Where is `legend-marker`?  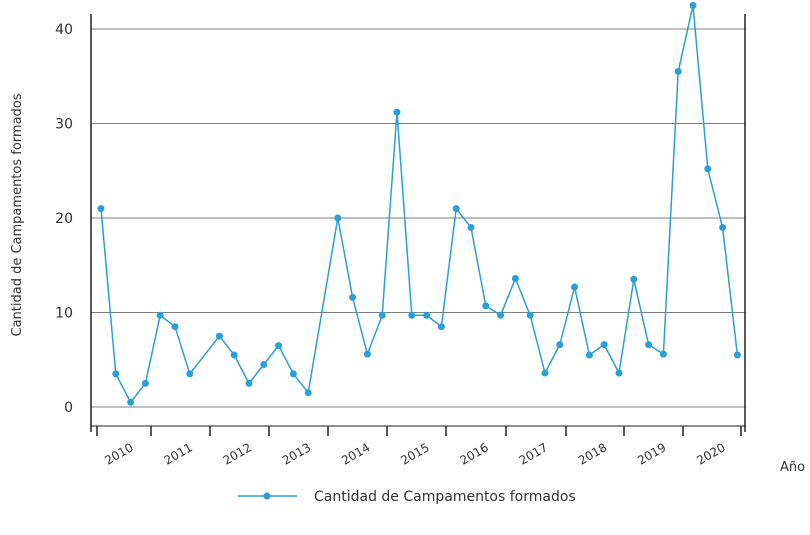 legend-marker is located at coordinates (267, 496).